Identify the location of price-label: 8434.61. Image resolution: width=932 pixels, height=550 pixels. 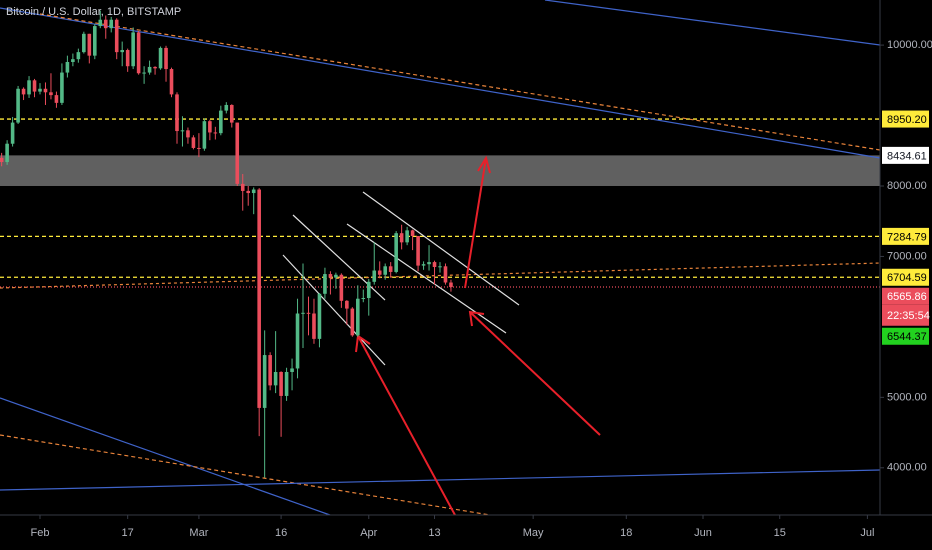
(907, 156).